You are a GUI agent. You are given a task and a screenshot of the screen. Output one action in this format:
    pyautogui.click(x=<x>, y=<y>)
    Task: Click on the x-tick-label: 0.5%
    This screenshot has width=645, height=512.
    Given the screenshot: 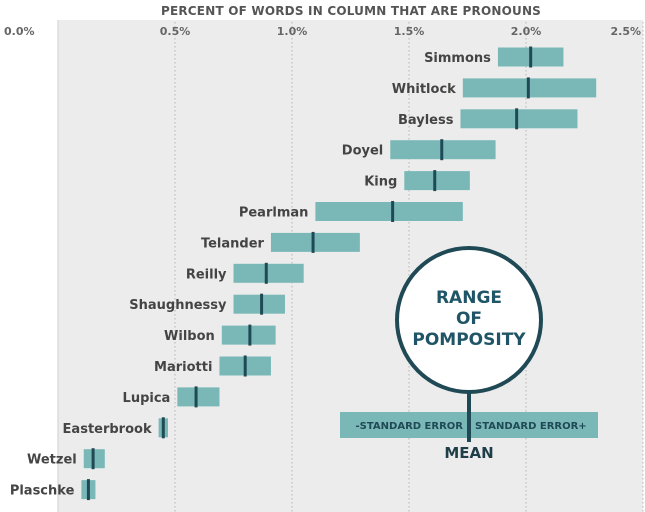 What is the action you would take?
    pyautogui.click(x=175, y=31)
    